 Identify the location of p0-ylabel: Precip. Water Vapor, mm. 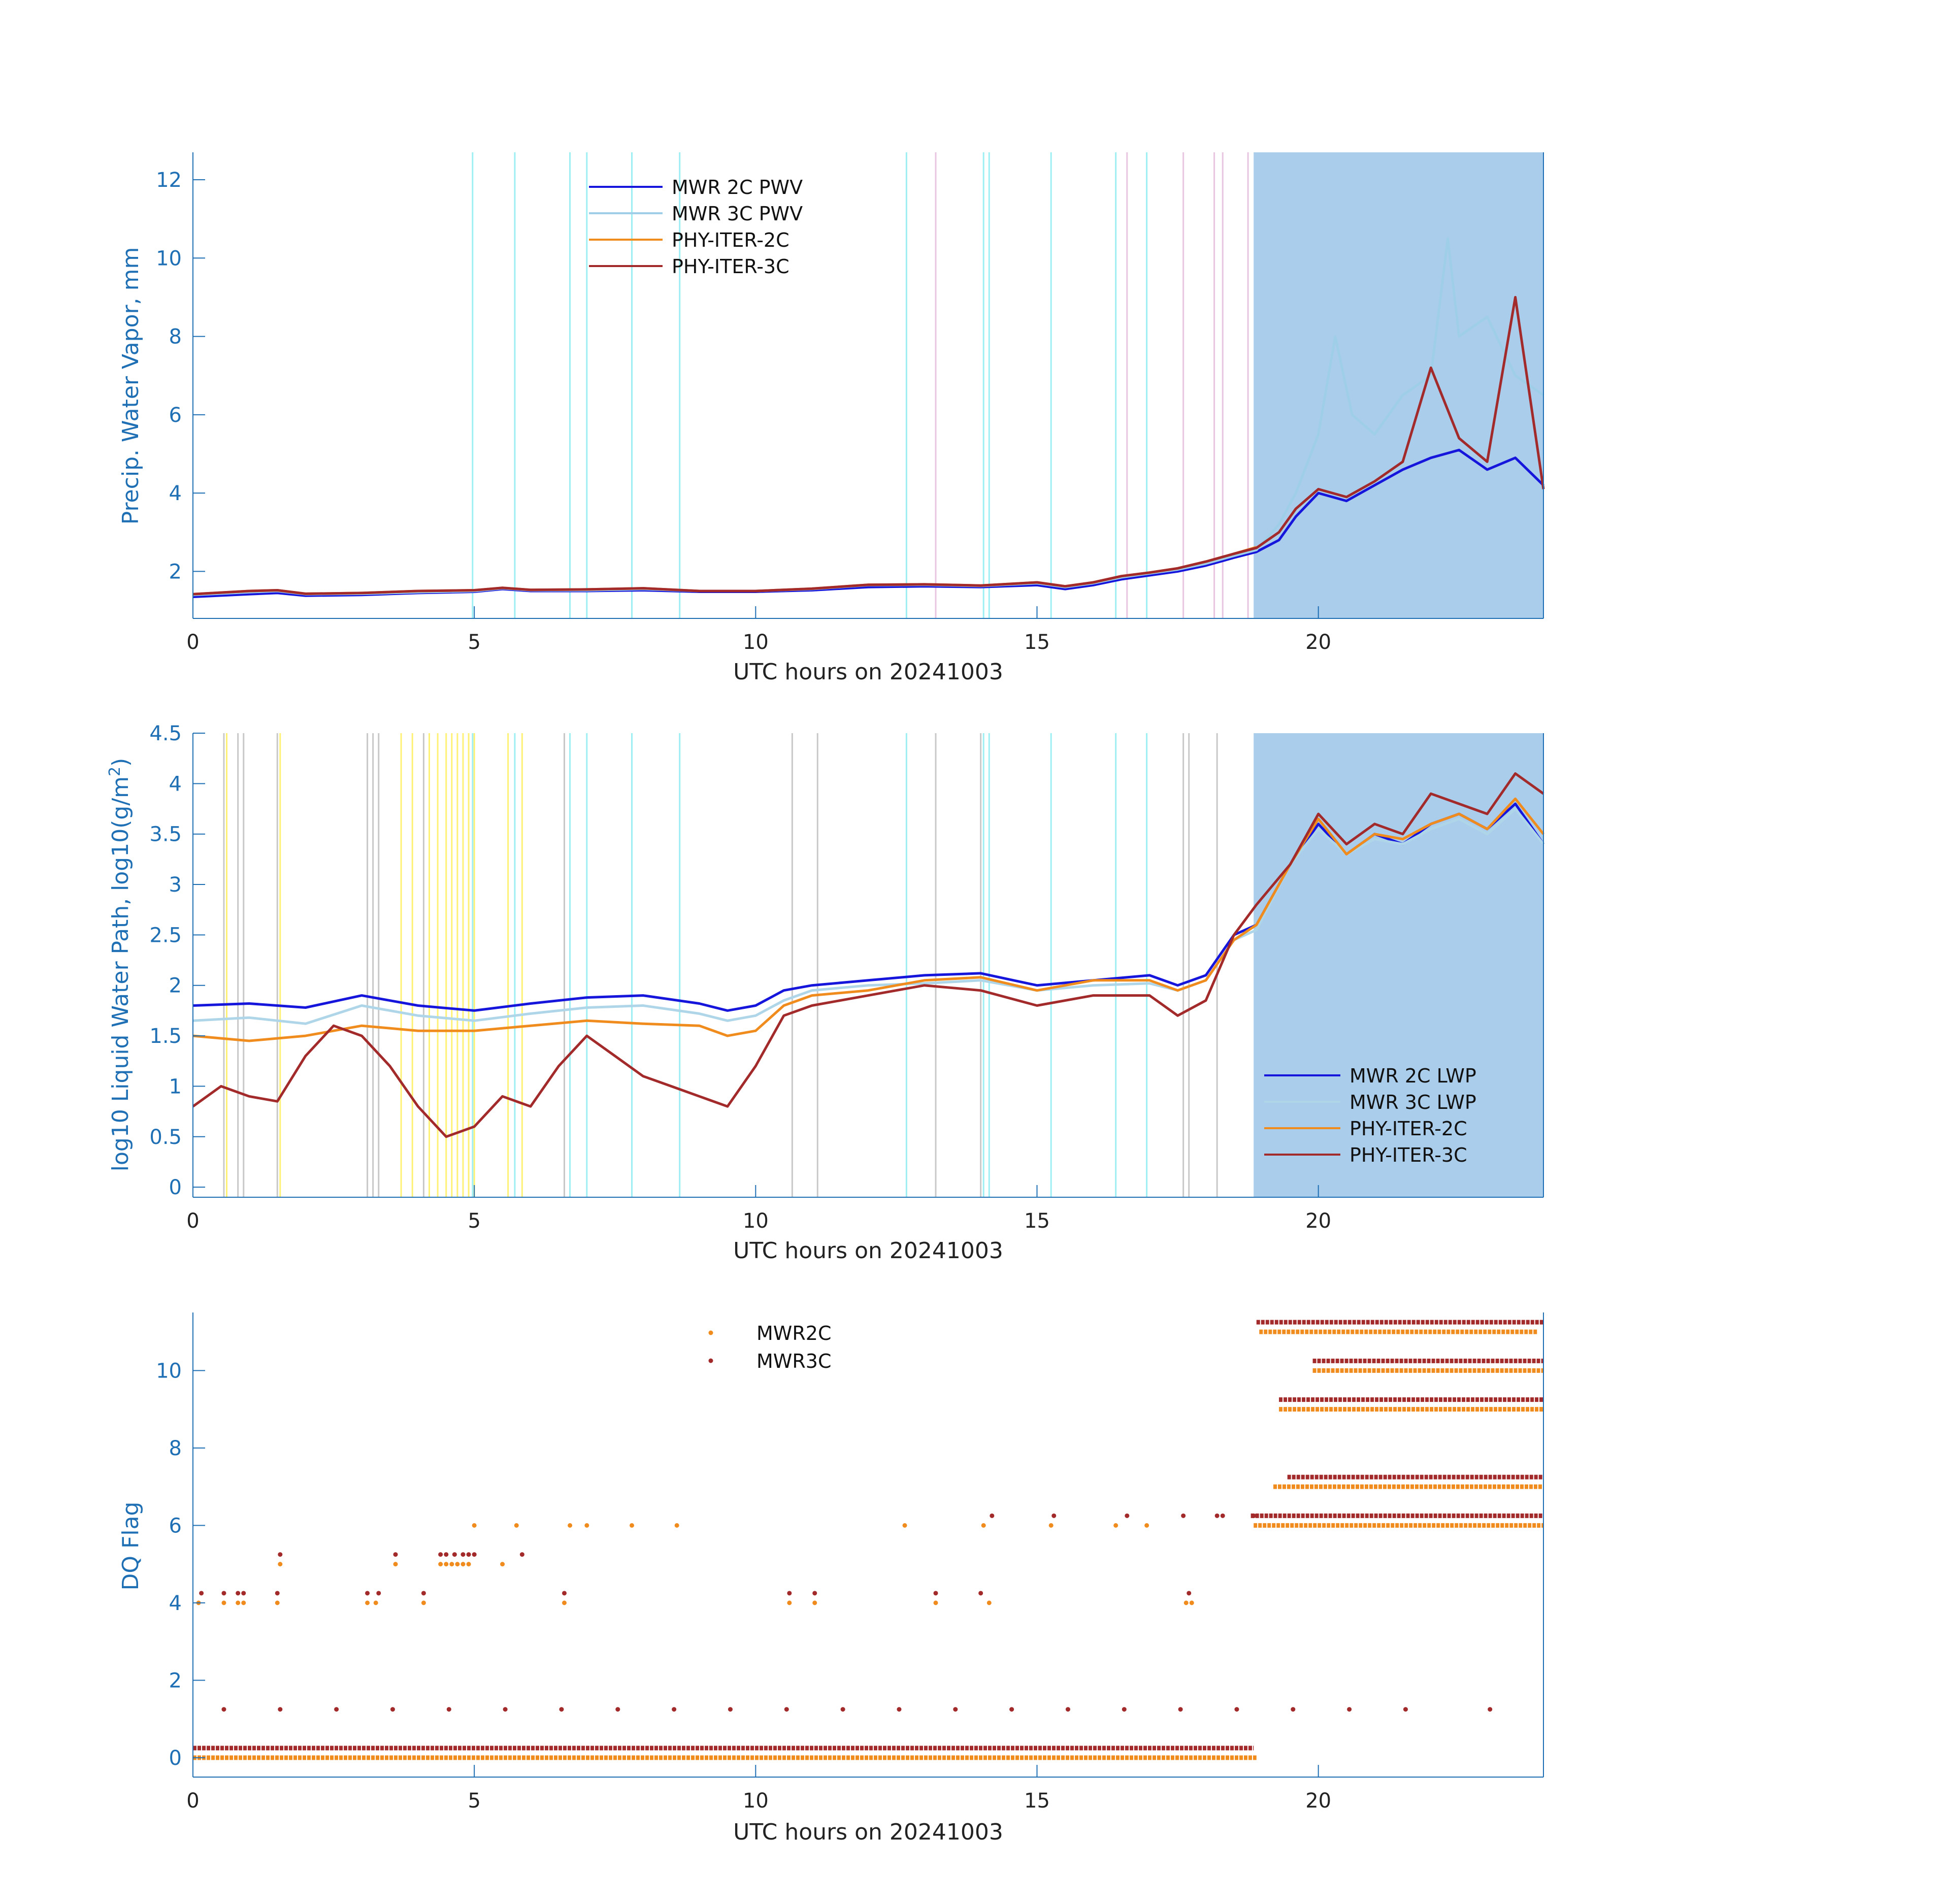
(131, 386).